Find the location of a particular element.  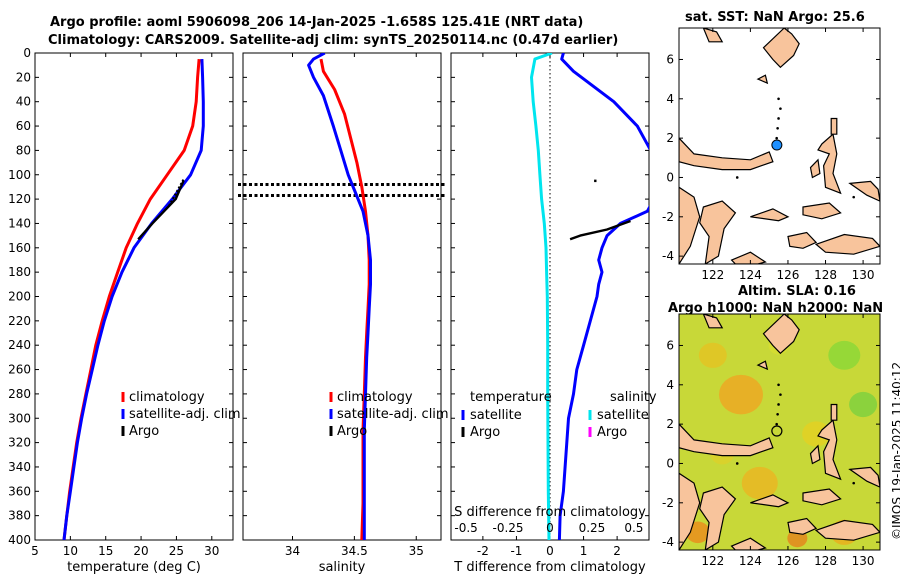

diff-legend-title-temperature: temperature is located at coordinates (511, 397).